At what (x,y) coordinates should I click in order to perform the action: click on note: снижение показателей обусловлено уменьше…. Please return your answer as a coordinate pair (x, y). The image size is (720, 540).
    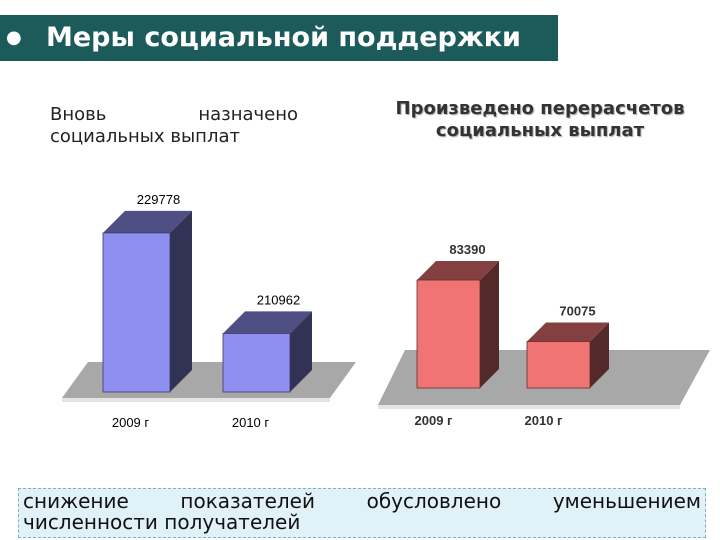
    Looking at the image, I should click on (362, 513).